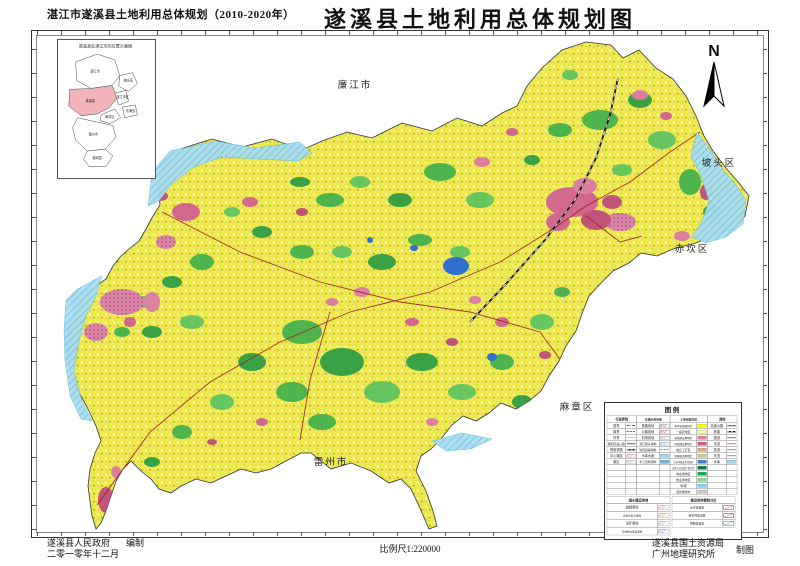 The width and height of the screenshot is (800, 566). I want to click on legend-text: 农村居民点用地, so click(632, 516).